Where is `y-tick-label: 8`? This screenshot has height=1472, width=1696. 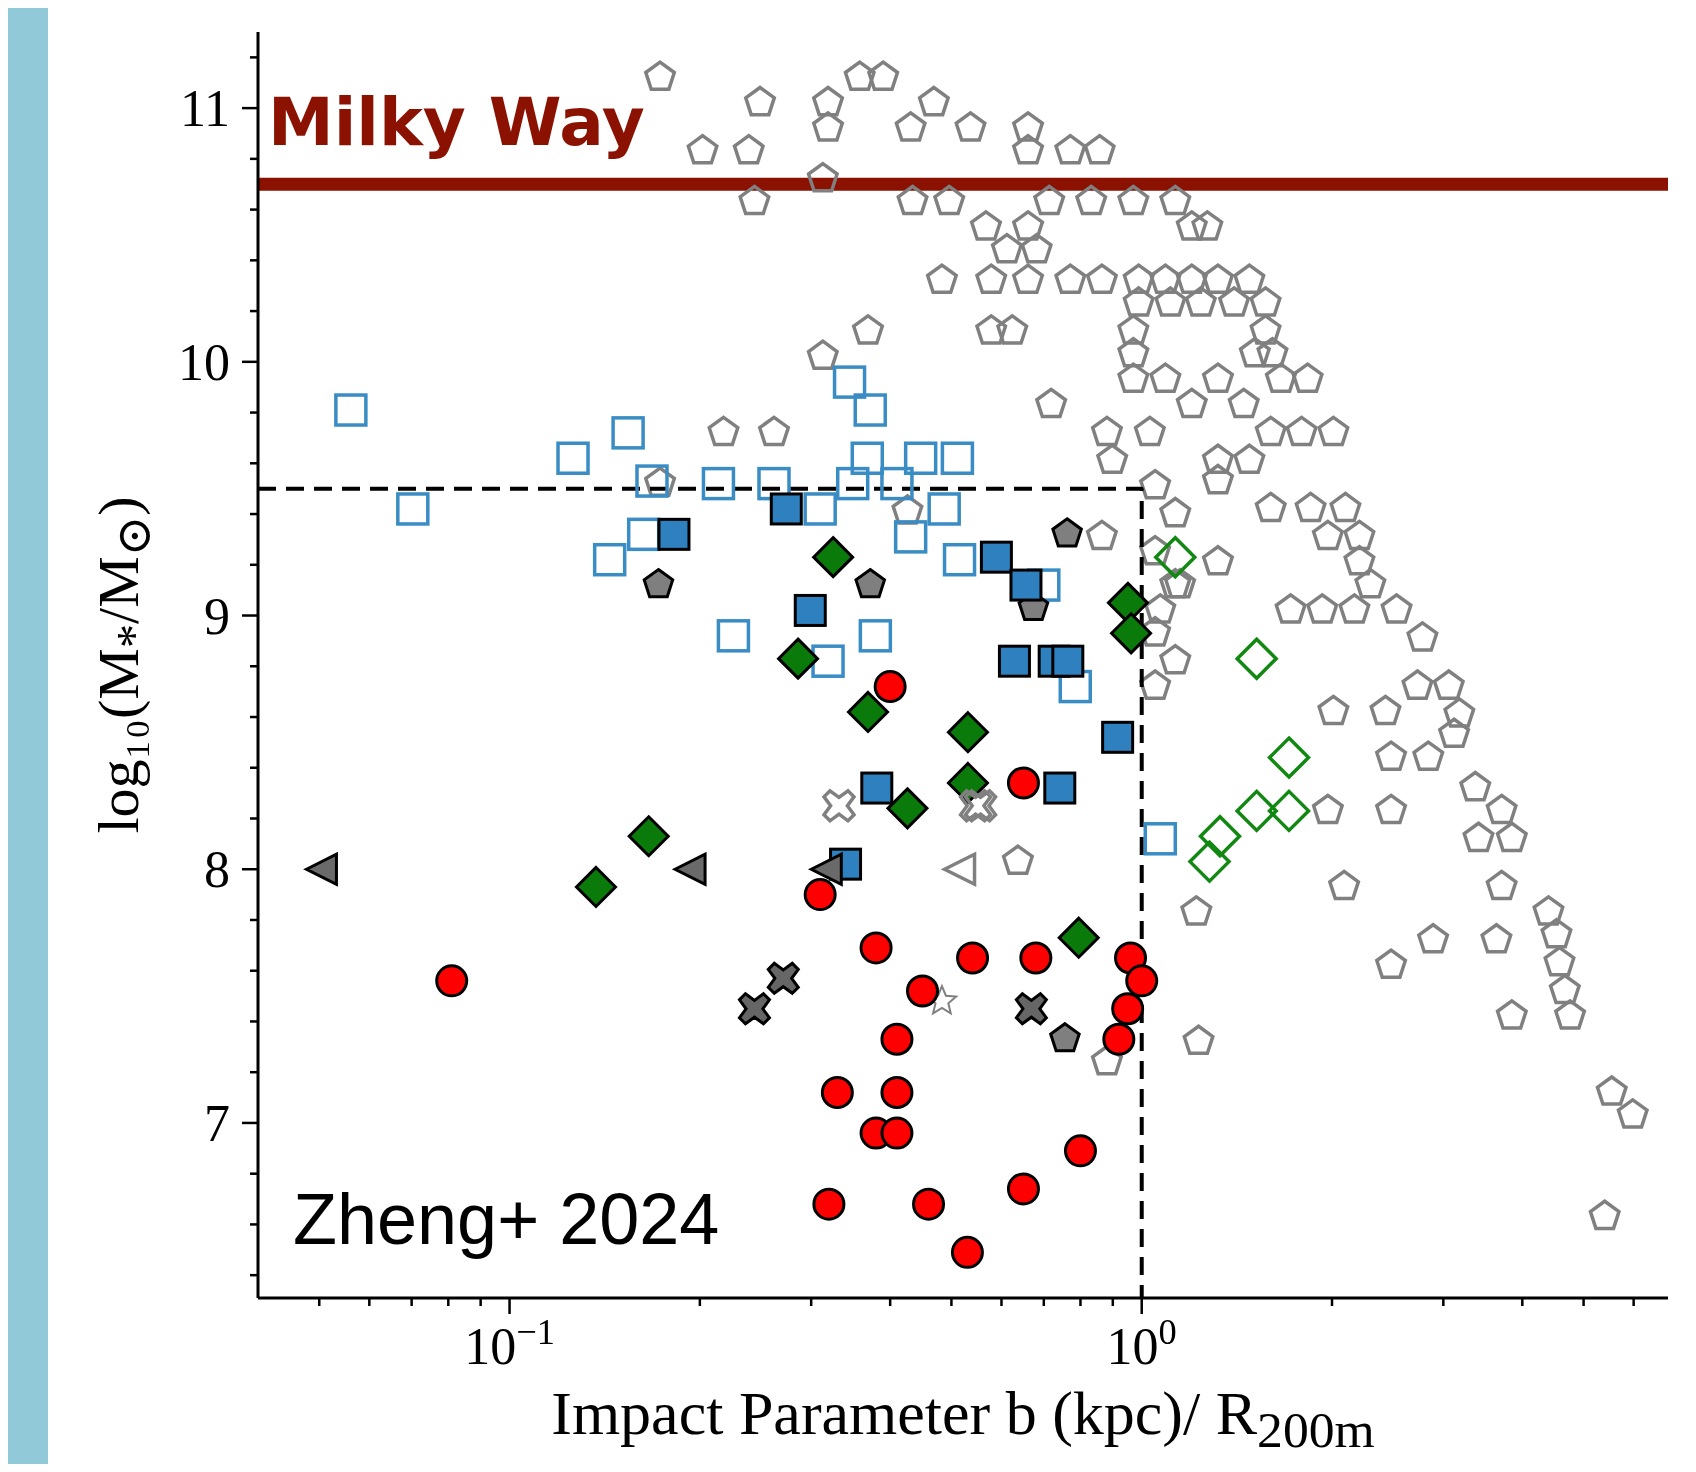
y-tick-label: 8 is located at coordinates (217, 870).